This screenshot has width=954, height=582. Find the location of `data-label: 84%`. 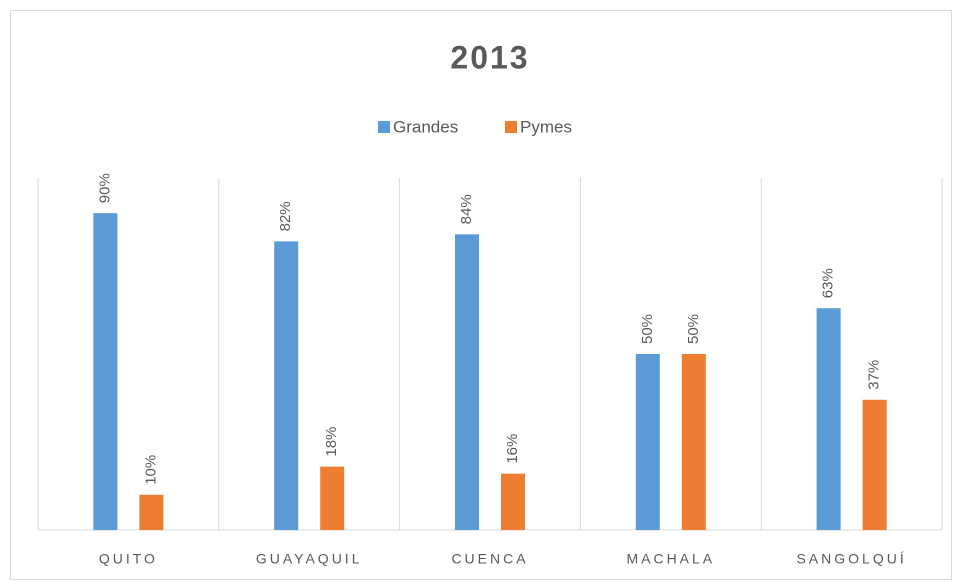

data-label: 84% is located at coordinates (466, 209).